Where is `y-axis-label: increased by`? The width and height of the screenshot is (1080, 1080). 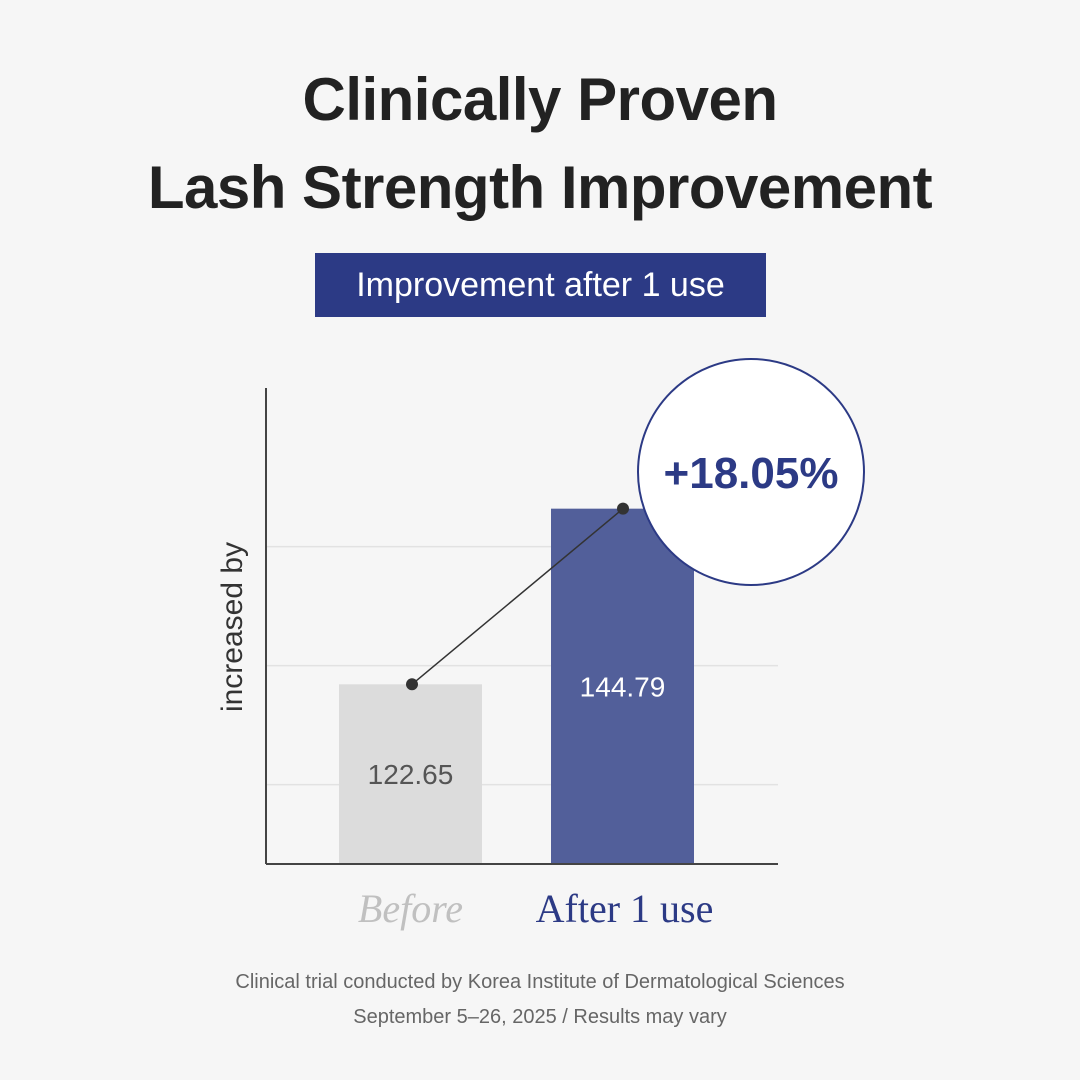 y-axis-label: increased by is located at coordinates (232, 627).